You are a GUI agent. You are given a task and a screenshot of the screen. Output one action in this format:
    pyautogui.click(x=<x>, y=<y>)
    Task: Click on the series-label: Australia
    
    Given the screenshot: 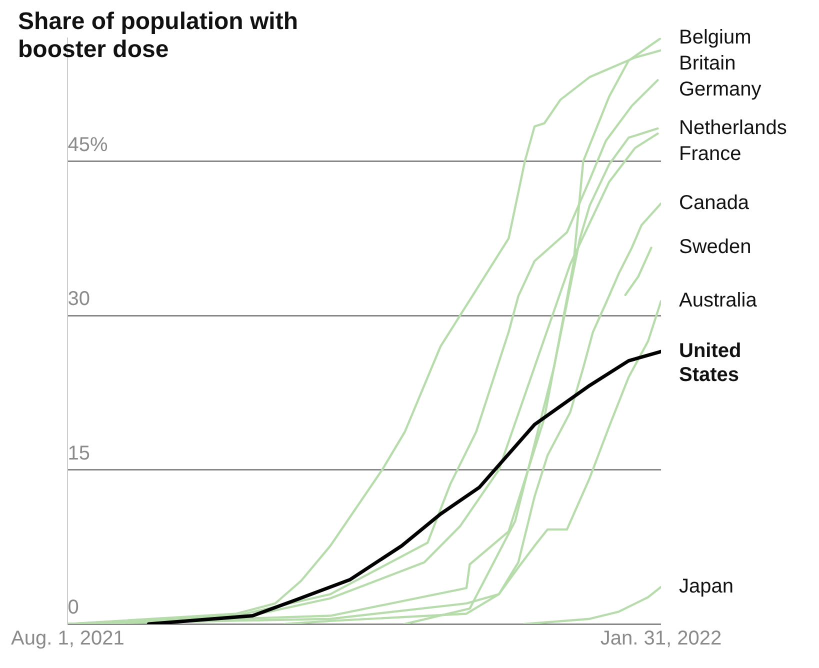 What is the action you would take?
    pyautogui.click(x=718, y=301)
    